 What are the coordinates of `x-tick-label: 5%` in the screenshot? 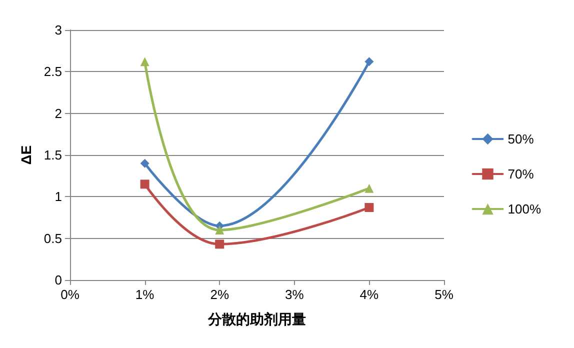 It's located at (444, 294).